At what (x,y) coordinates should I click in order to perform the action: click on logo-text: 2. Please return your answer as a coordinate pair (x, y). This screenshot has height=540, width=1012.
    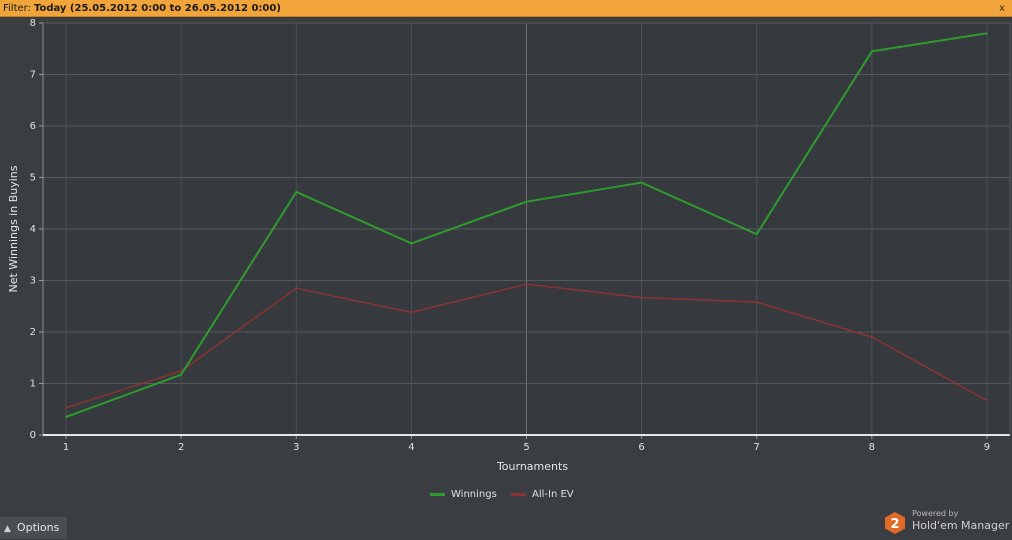
    Looking at the image, I should click on (894, 524).